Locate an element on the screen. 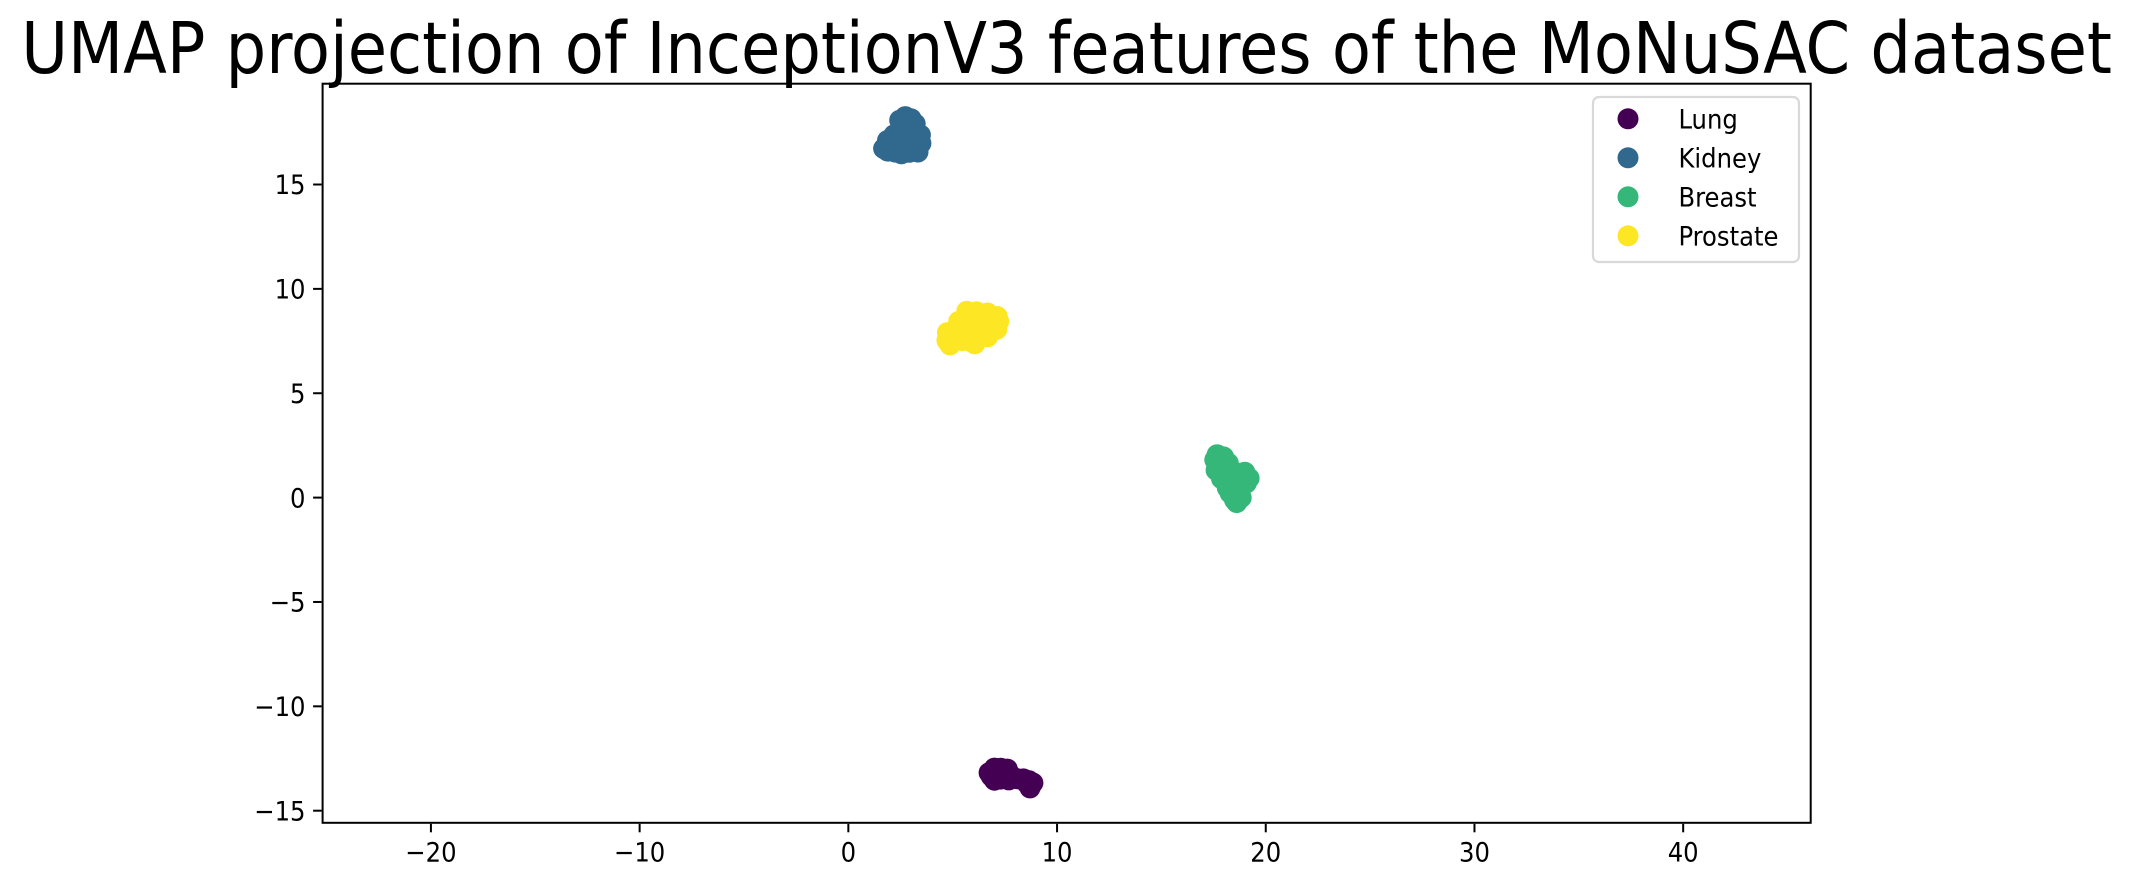 This screenshot has width=2134, height=891. legend-label-prostate: Prostate is located at coordinates (1729, 236).